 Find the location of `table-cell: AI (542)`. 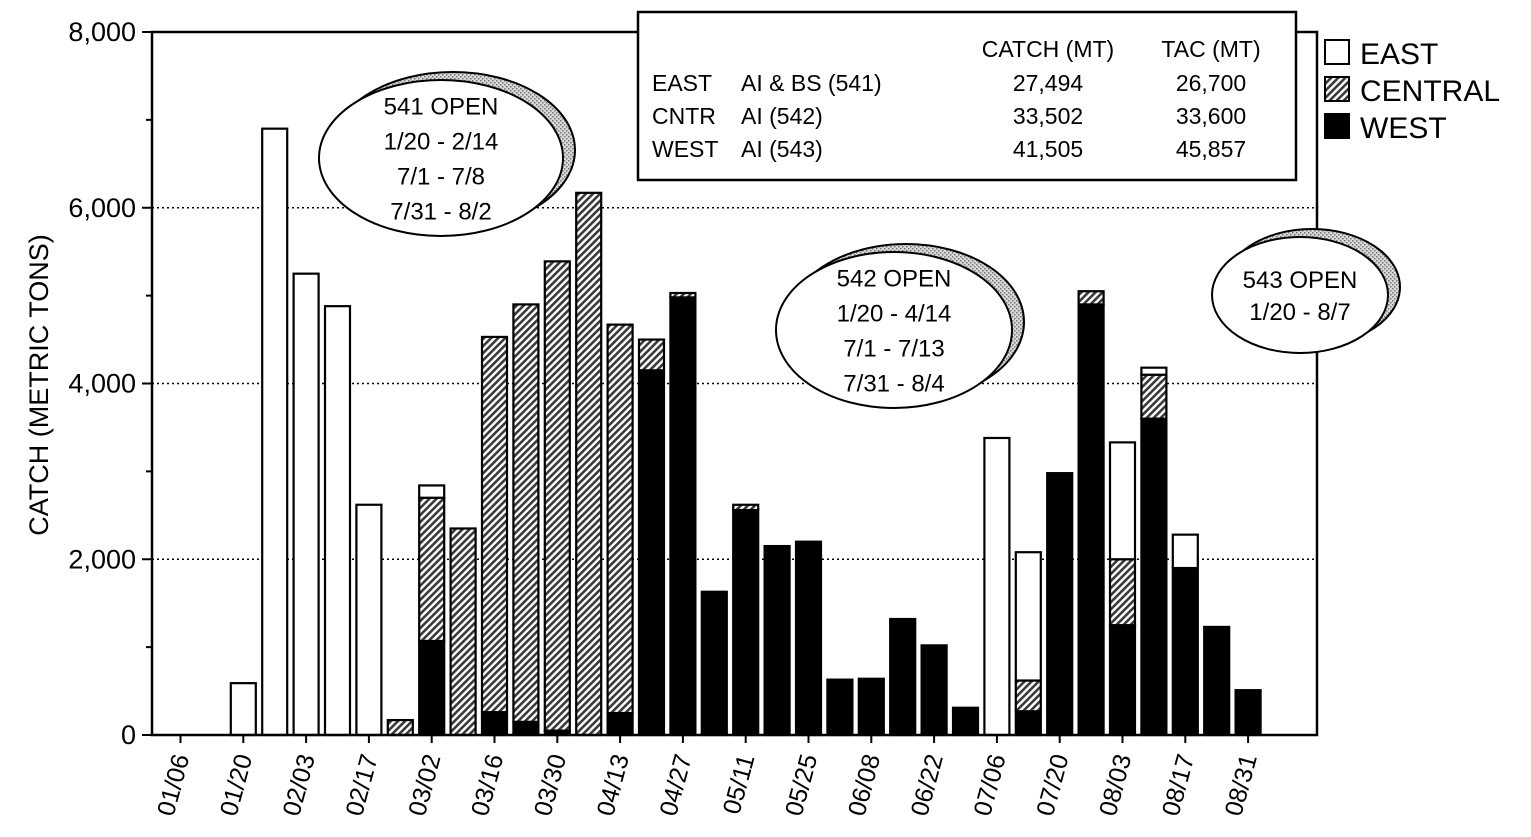

table-cell: AI (542) is located at coordinates (782, 116).